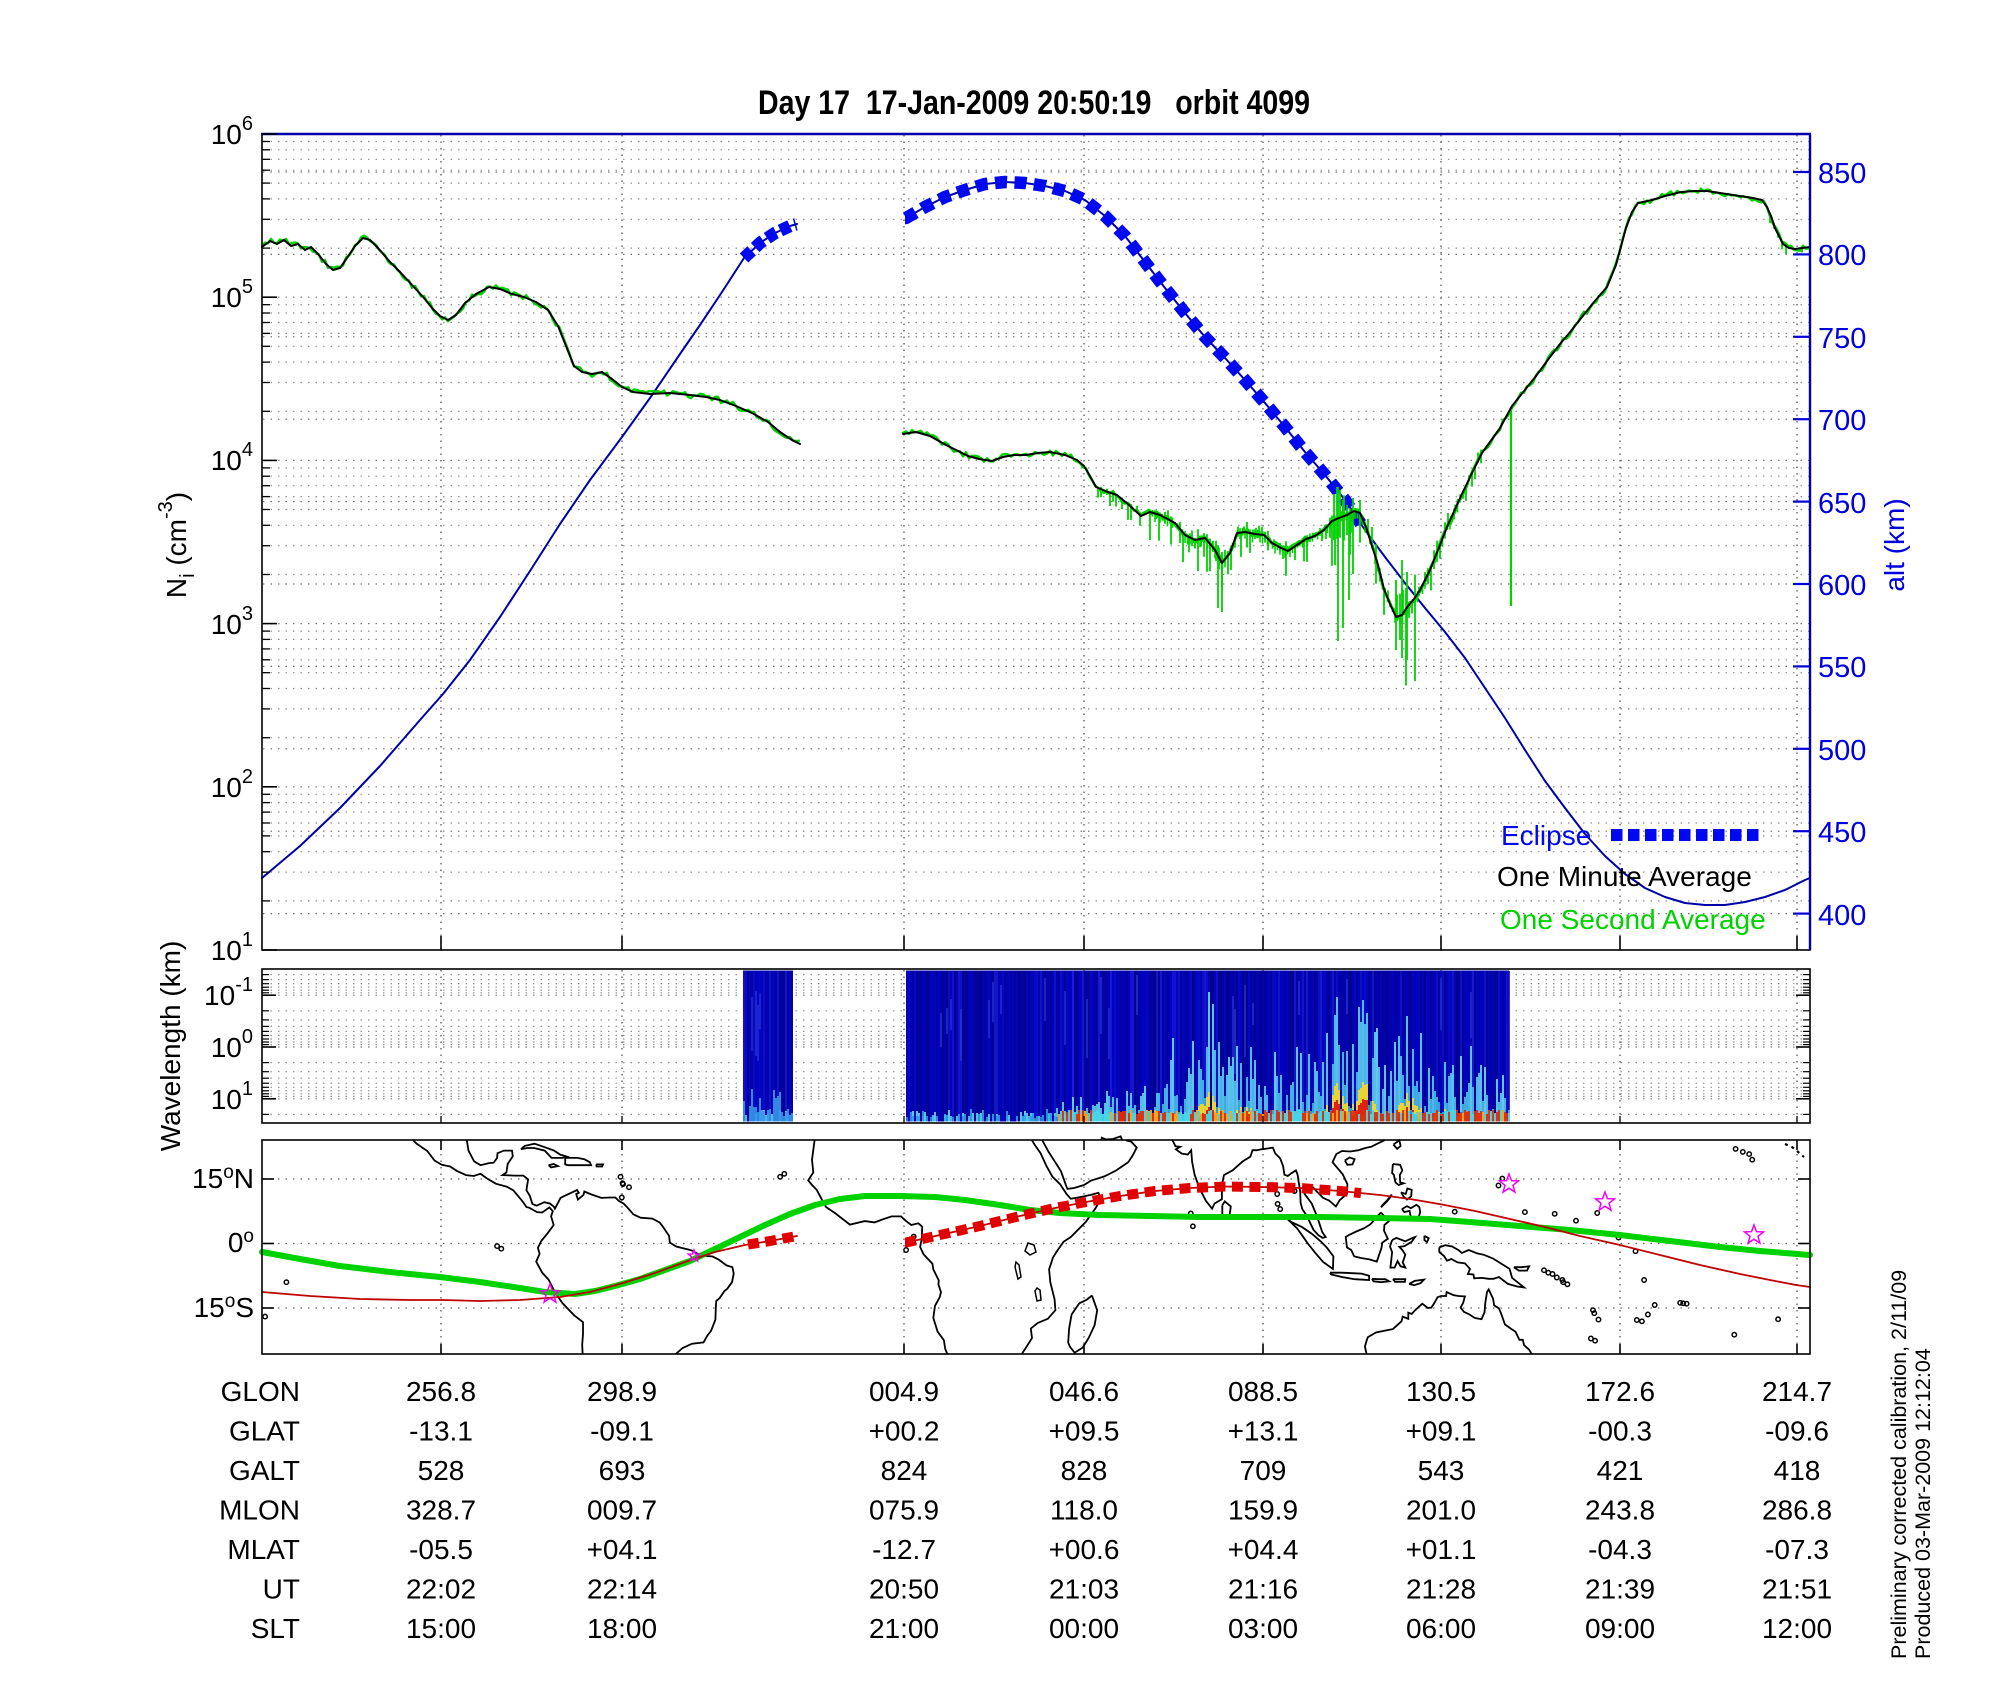 The image size is (2000, 1705). Describe the element at coordinates (1620, 1391) in the screenshot. I see `svg-text: 172.6` at that location.